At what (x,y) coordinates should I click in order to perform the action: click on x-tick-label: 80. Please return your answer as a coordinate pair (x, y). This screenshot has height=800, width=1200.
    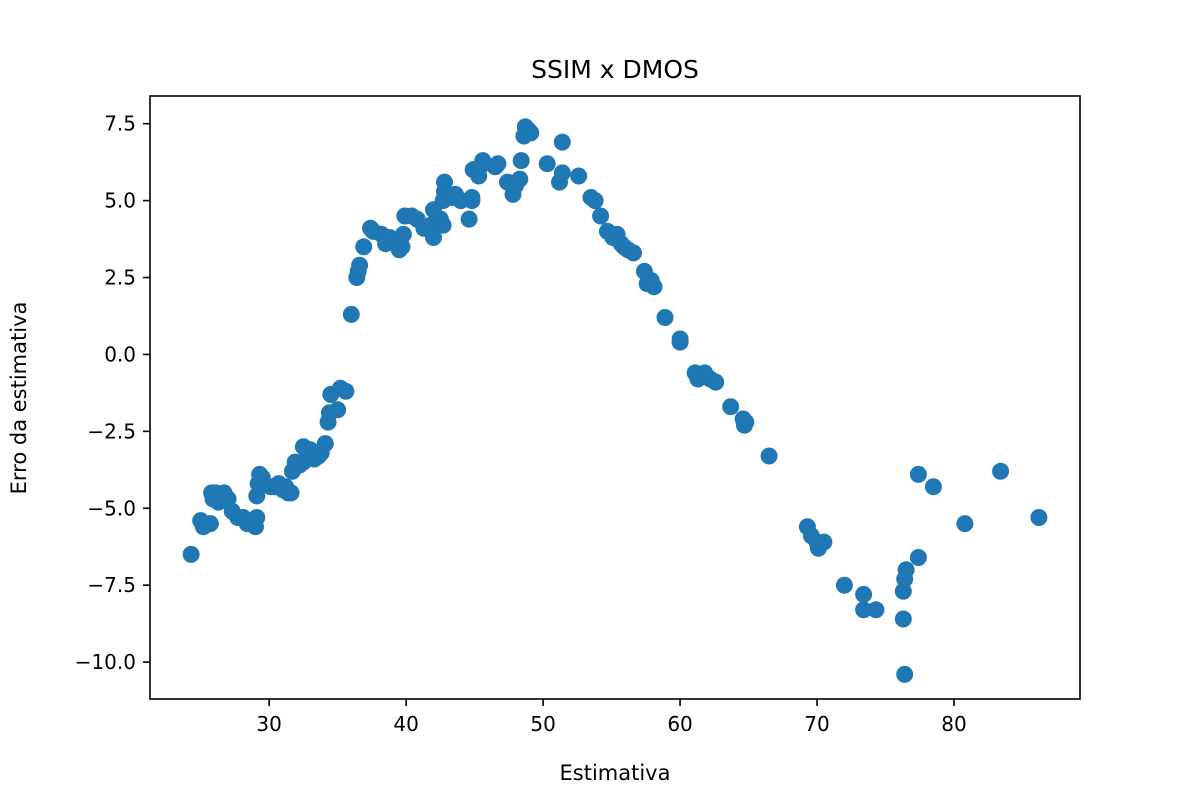
    Looking at the image, I should click on (953, 724).